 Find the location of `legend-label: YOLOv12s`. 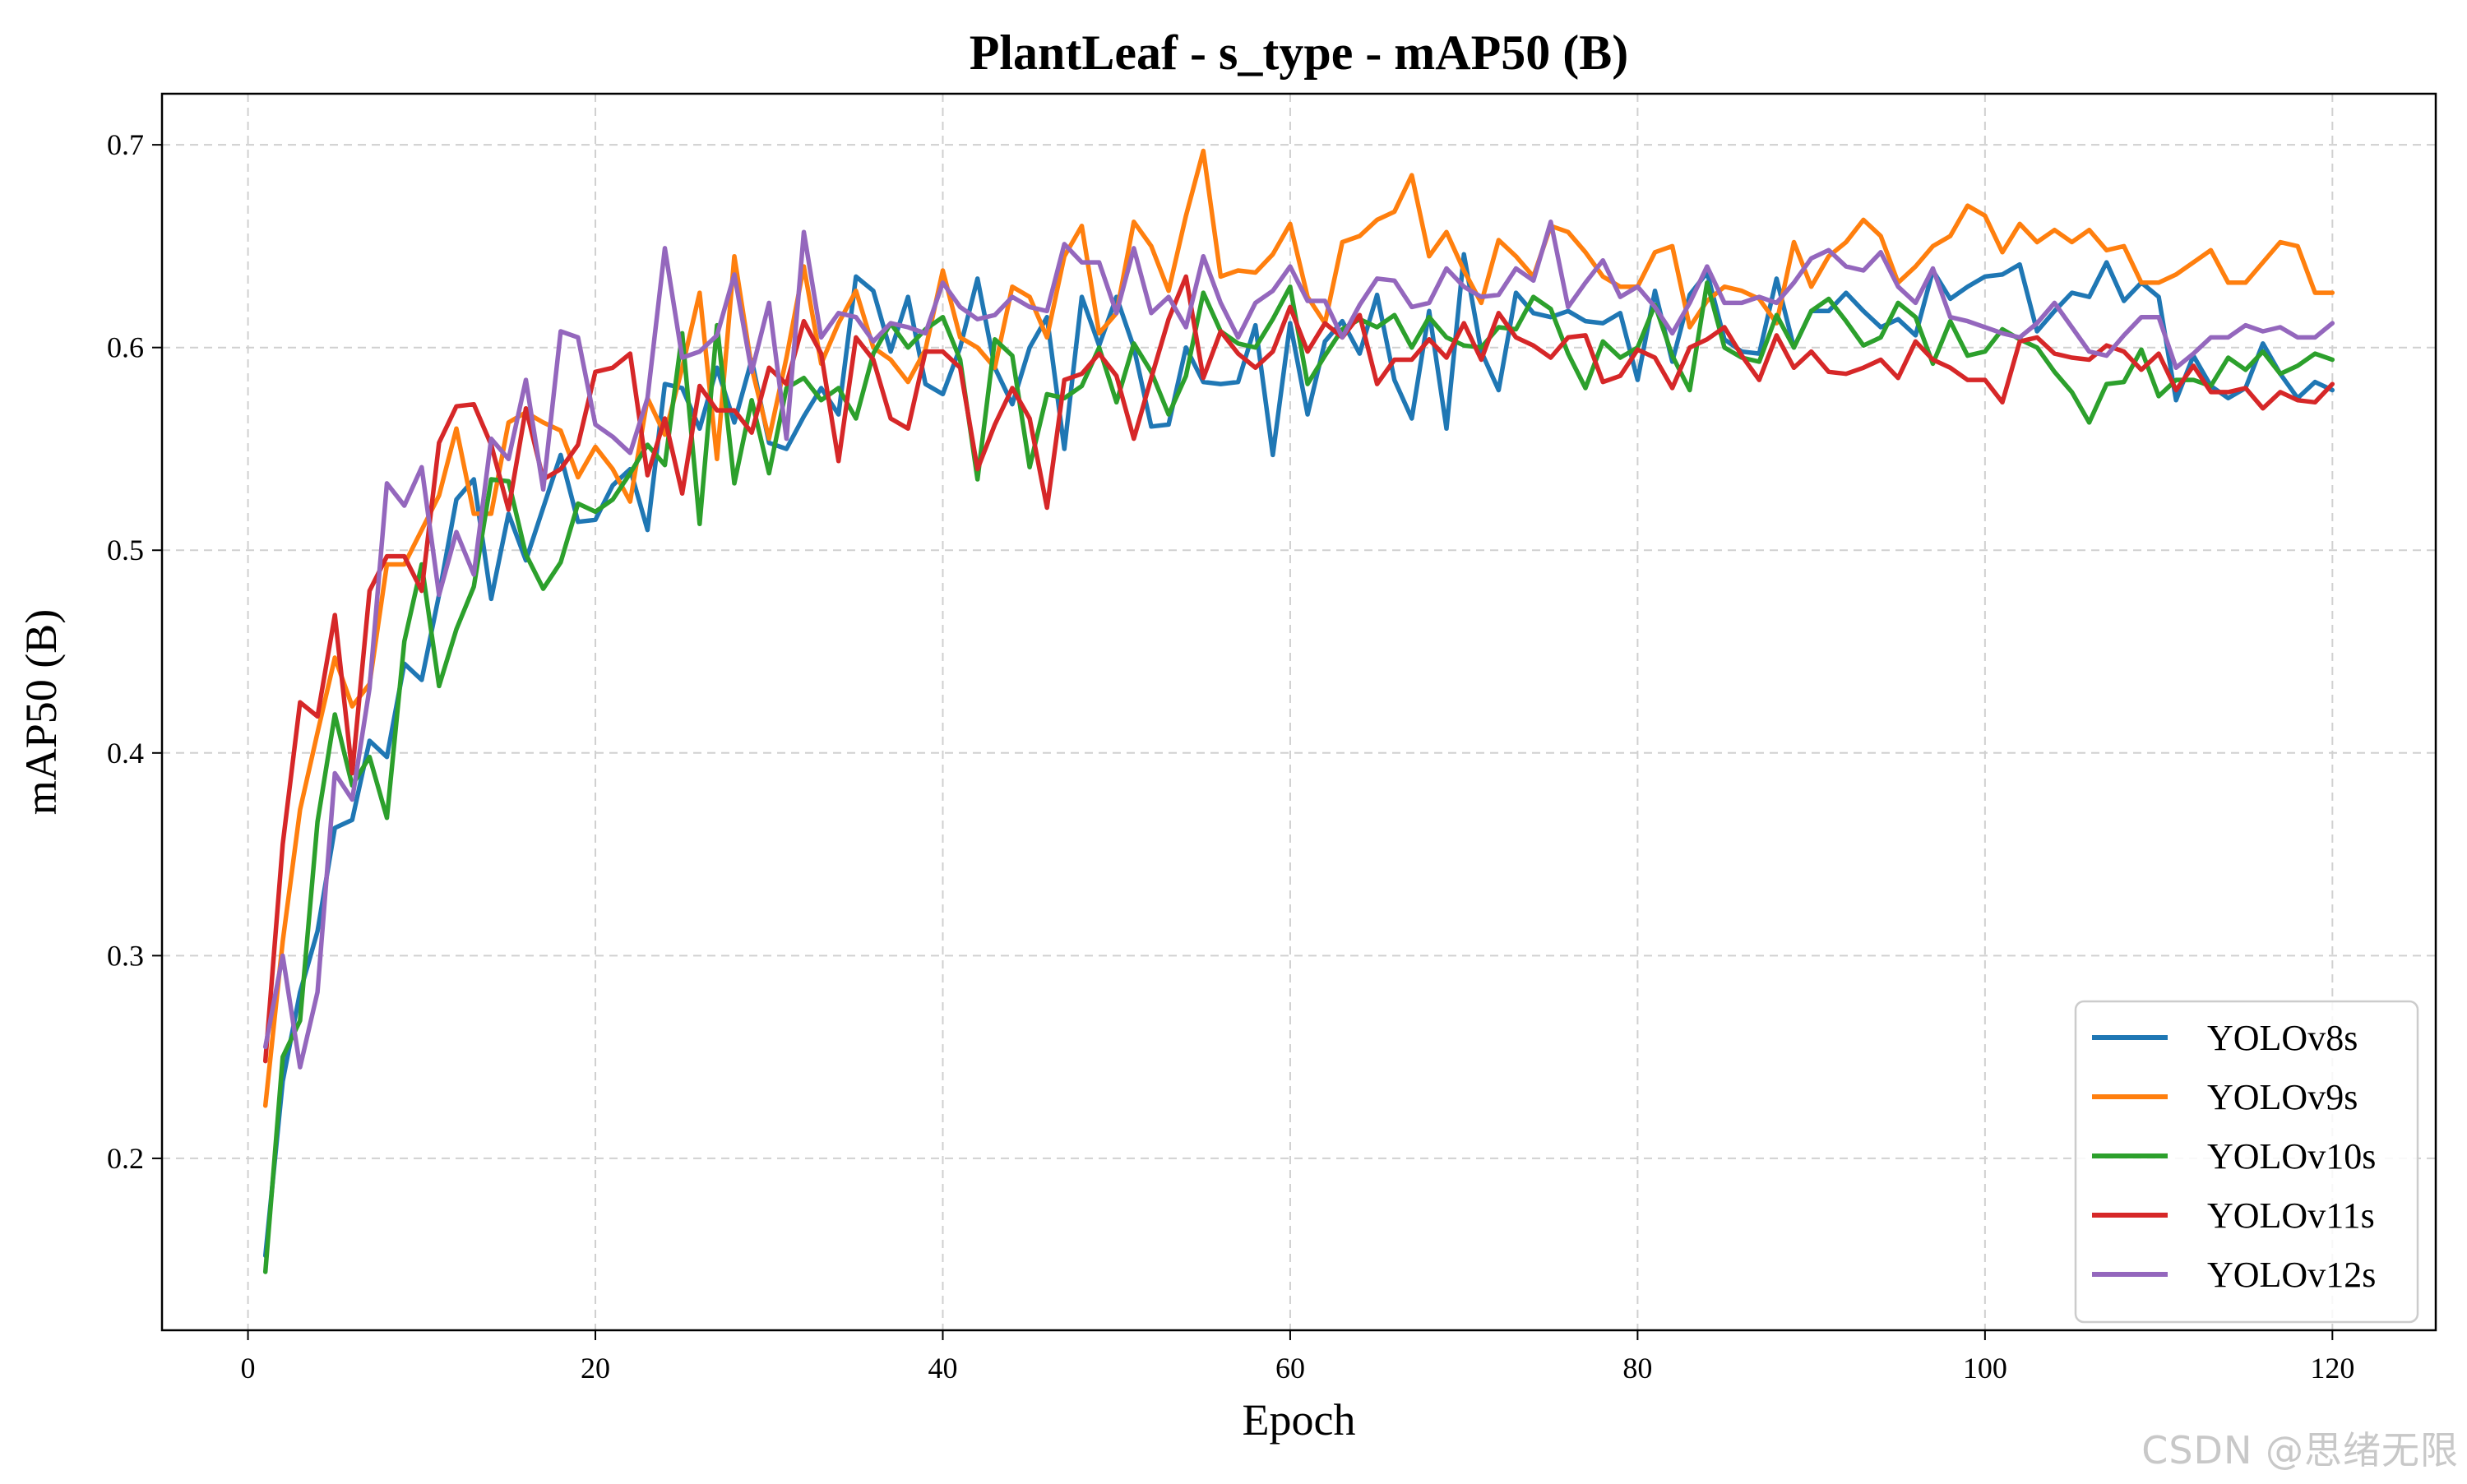

legend-label: YOLOv12s is located at coordinates (2291, 1275).